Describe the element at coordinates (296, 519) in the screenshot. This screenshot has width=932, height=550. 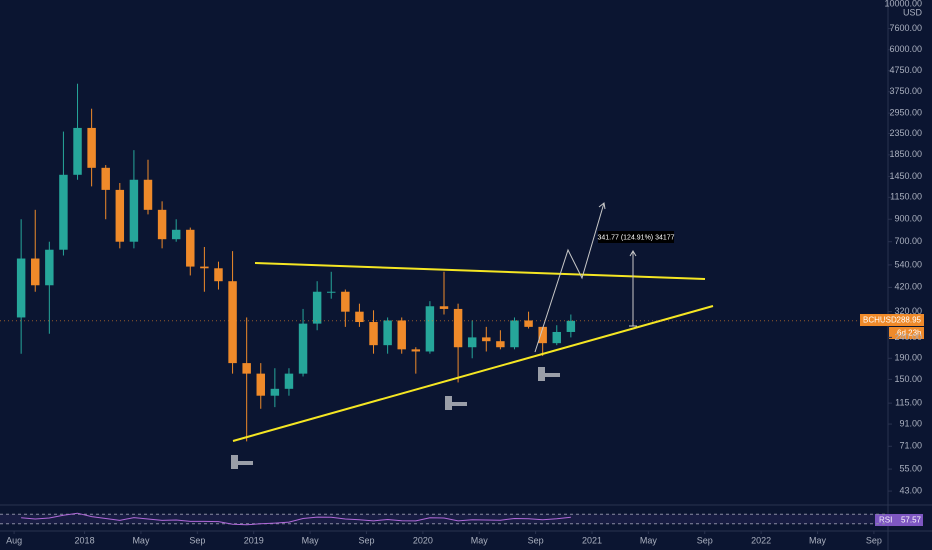
I see `rsi-line` at that location.